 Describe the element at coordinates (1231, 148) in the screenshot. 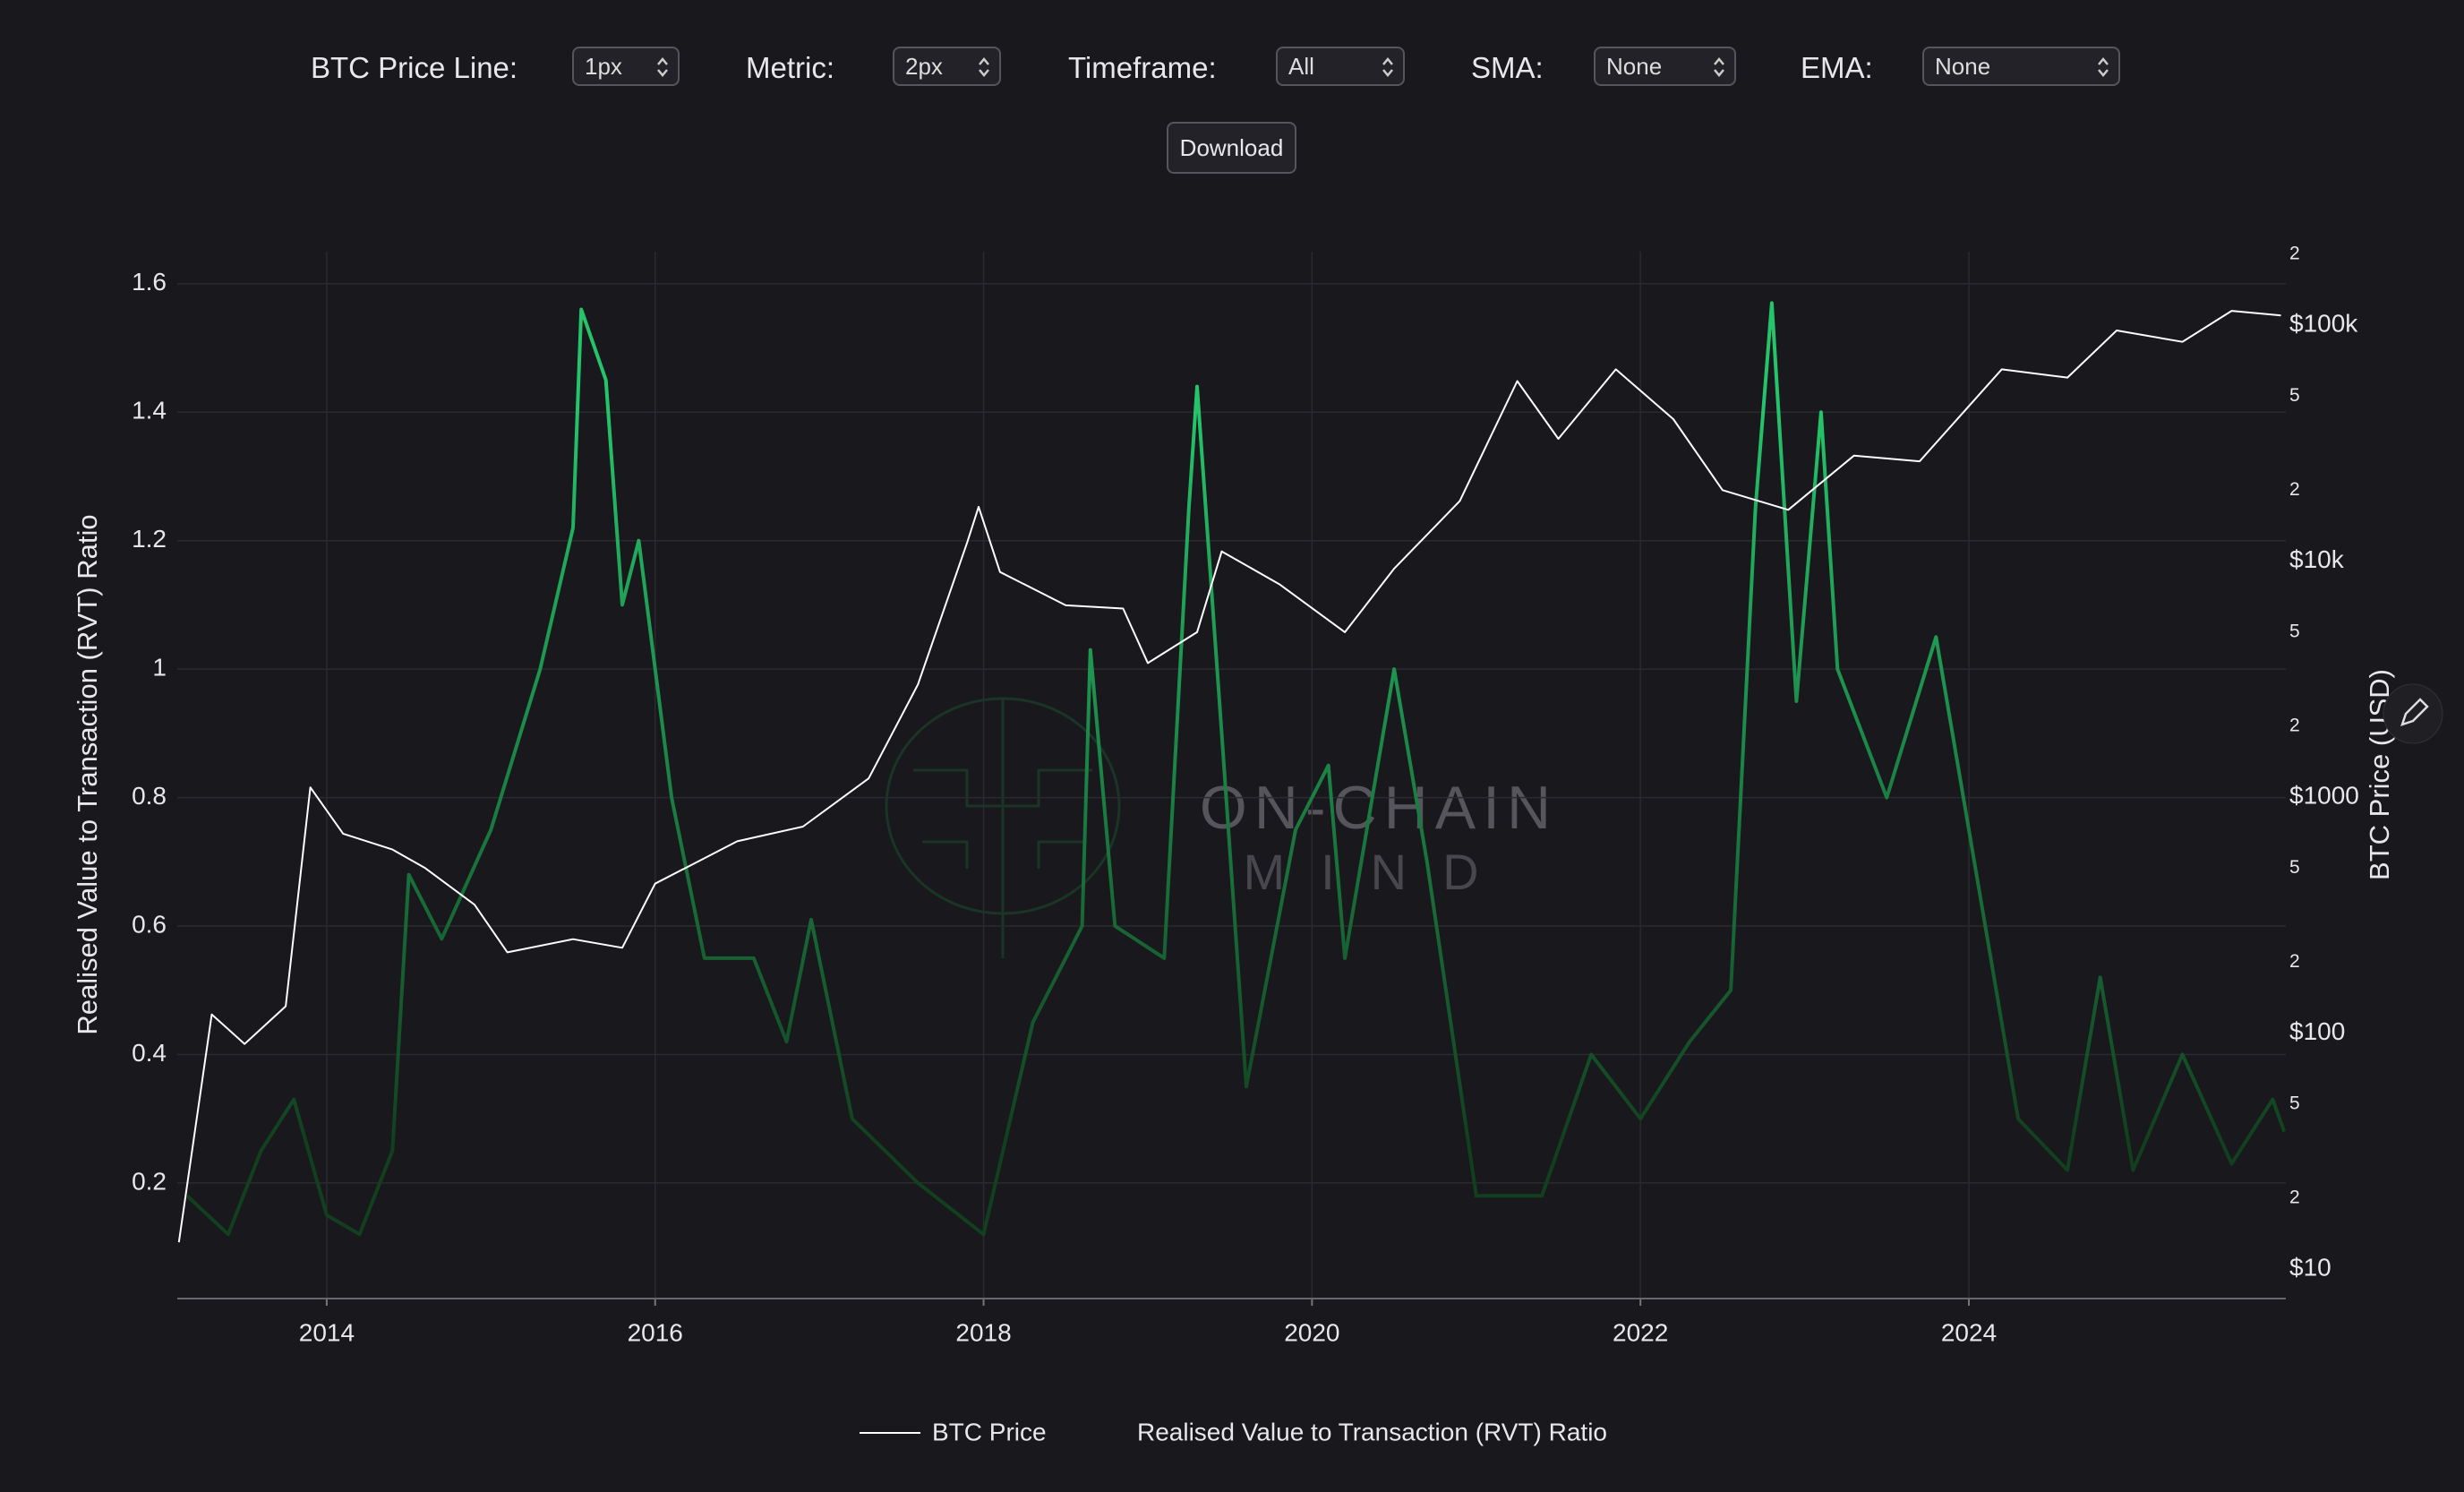

I see `download-button: Download` at that location.